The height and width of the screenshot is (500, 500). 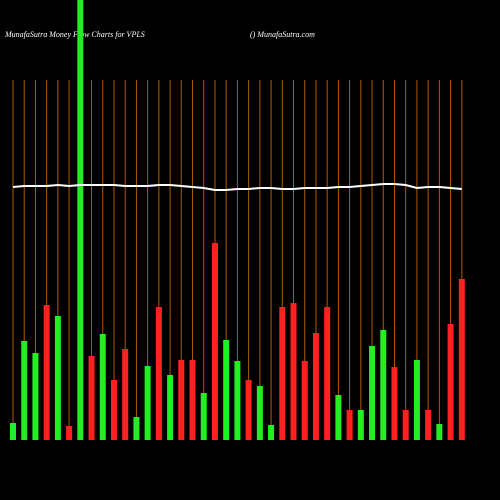 What do you see at coordinates (282, 34) in the screenshot?
I see `chart-subtitle: () MunafaSutra.com` at bounding box center [282, 34].